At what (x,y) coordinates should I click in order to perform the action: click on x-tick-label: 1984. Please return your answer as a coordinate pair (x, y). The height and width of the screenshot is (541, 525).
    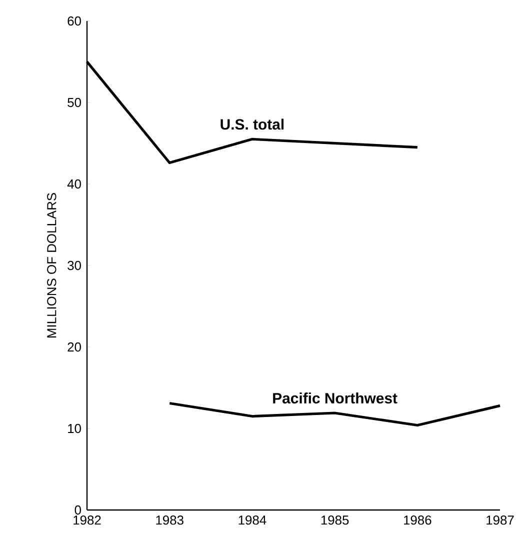
    Looking at the image, I should click on (252, 520).